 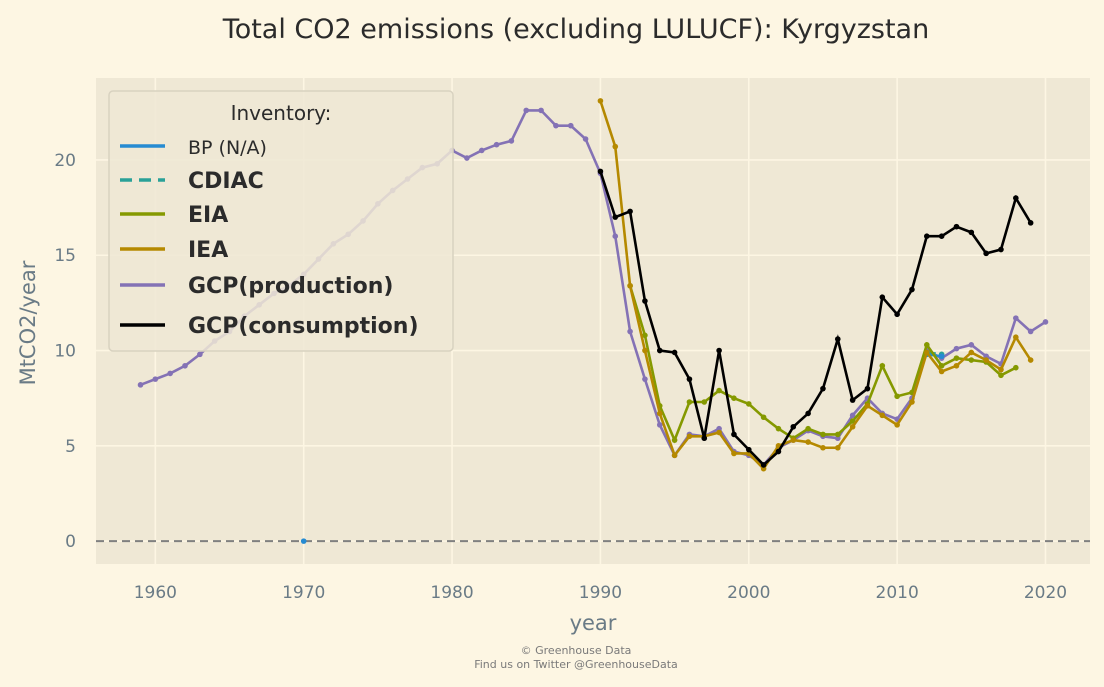 I want to click on point-gcp-production-1983, so click(x=496, y=144).